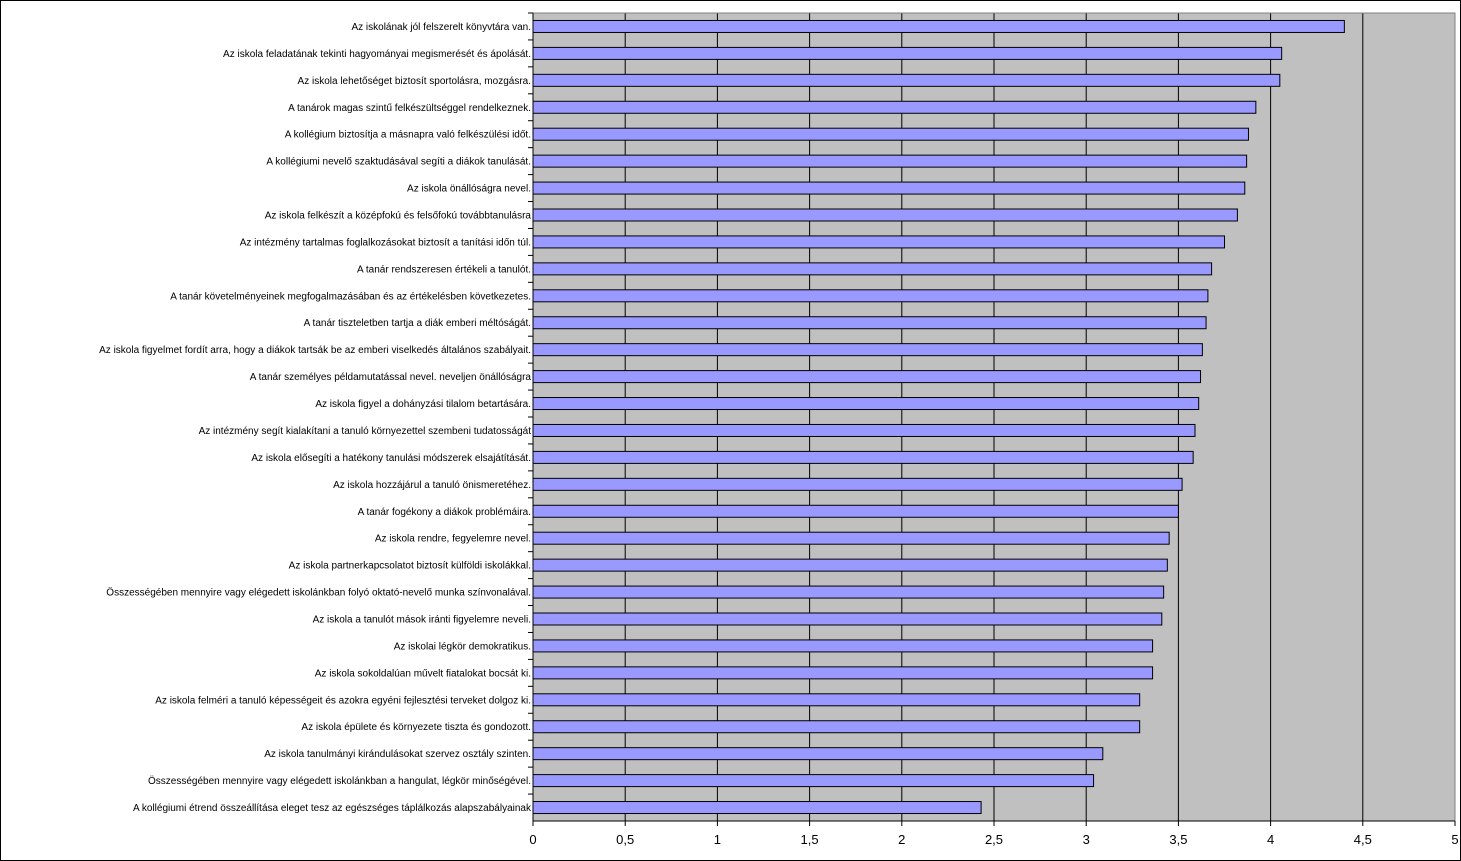 The width and height of the screenshot is (1461, 861). I want to click on category-label: Az iskolai légkör demokratikus., so click(462, 646).